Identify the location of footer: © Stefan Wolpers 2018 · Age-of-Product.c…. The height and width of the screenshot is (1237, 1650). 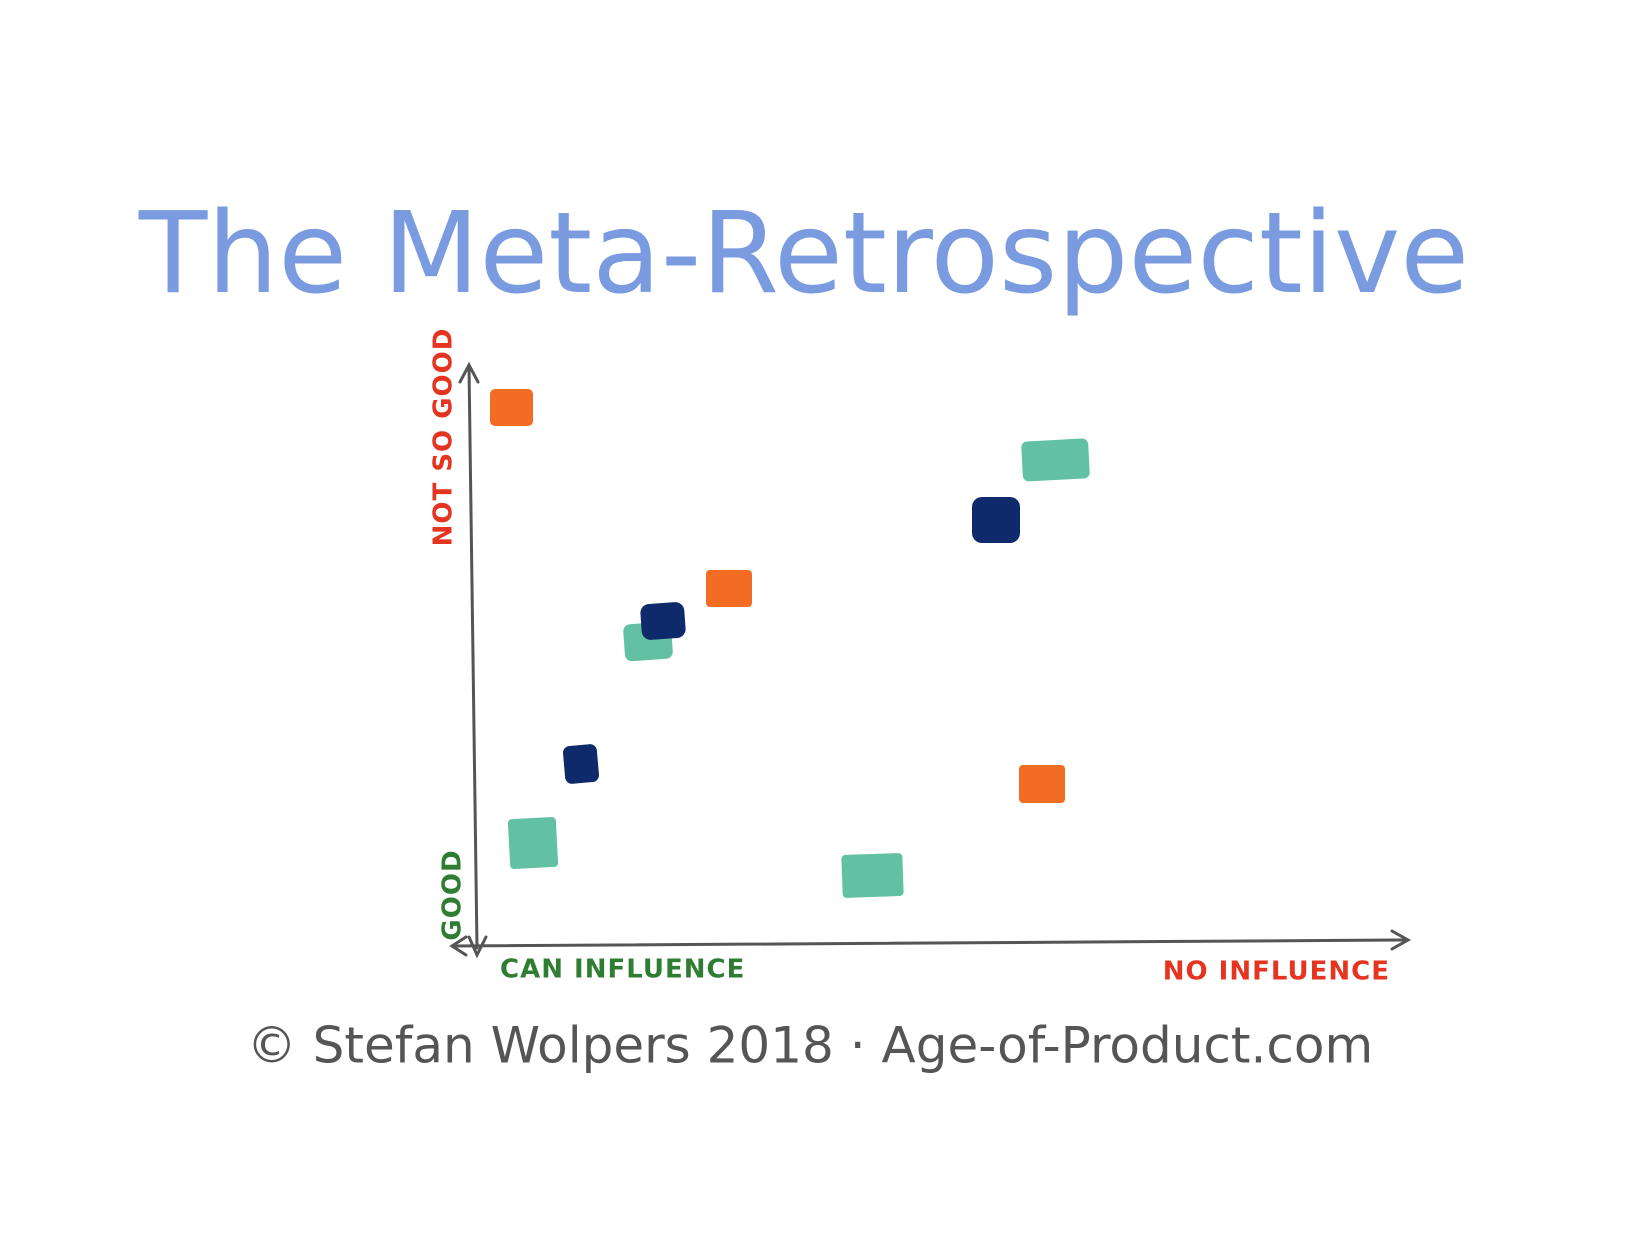
(810, 1046).